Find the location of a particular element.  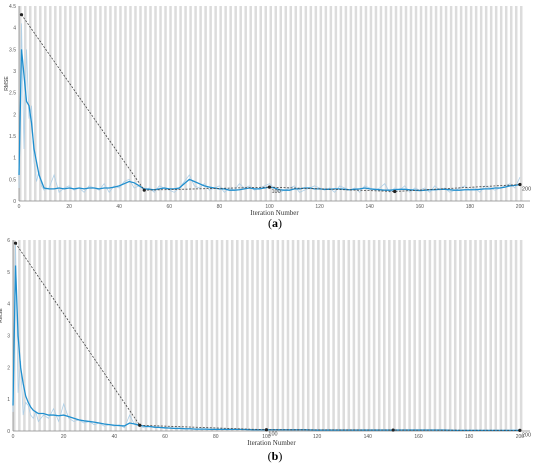

x-tick-label: 120 is located at coordinates (319, 207).